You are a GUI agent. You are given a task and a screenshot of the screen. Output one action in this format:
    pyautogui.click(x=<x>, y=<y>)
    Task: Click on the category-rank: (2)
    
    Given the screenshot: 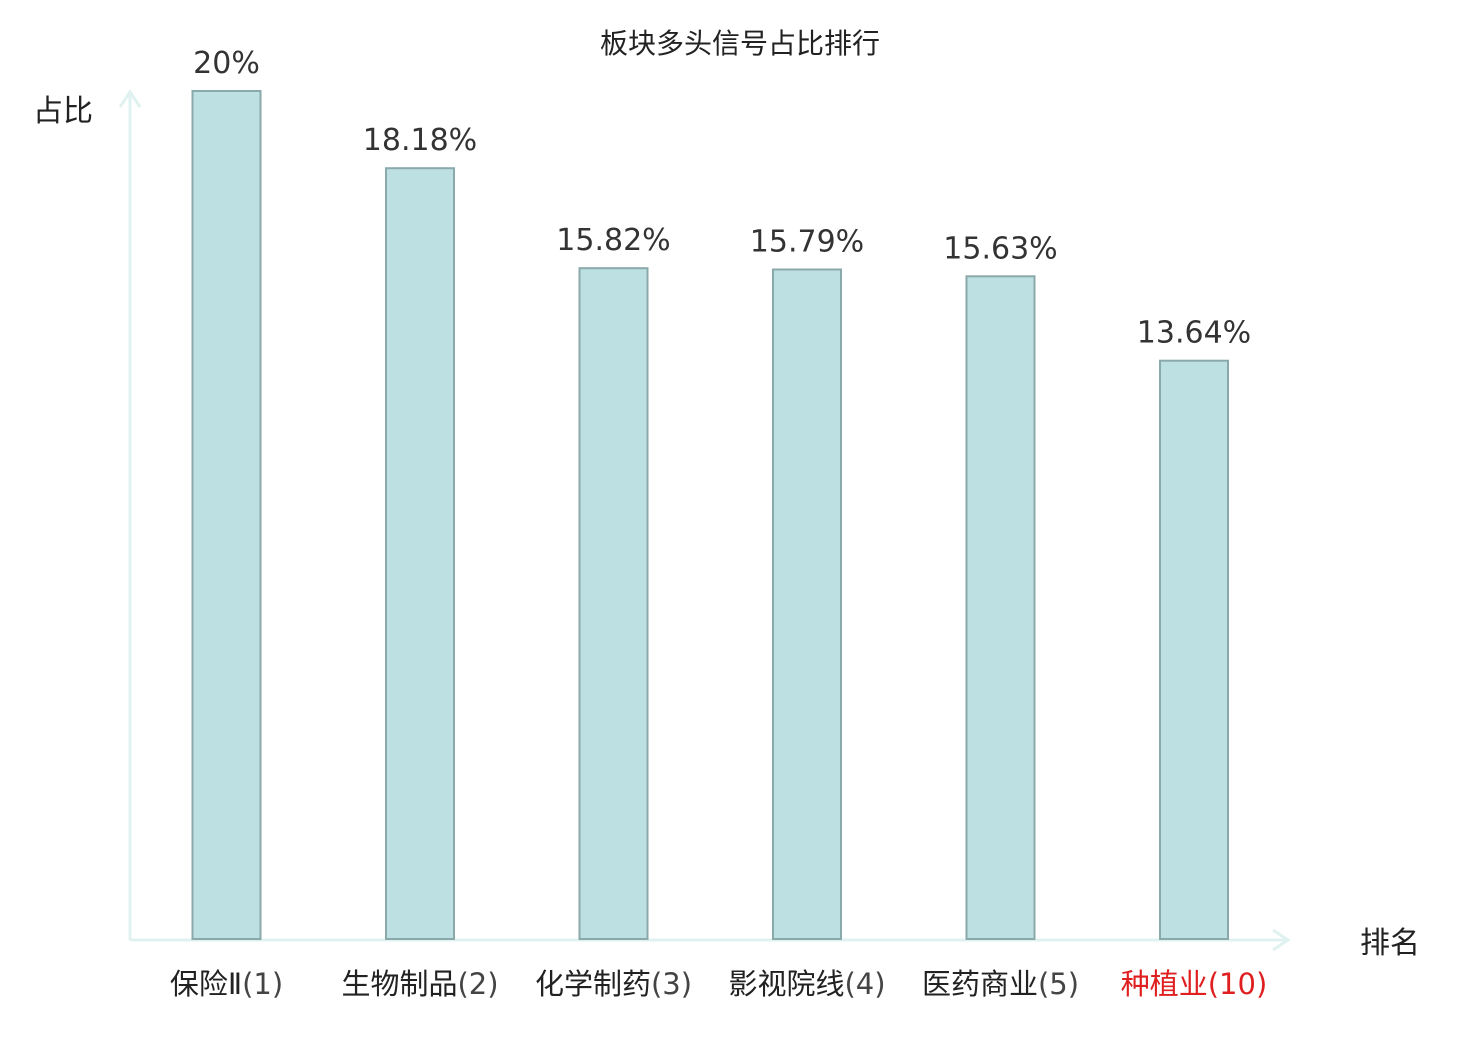 What is the action you would take?
    pyautogui.click(x=477, y=984)
    